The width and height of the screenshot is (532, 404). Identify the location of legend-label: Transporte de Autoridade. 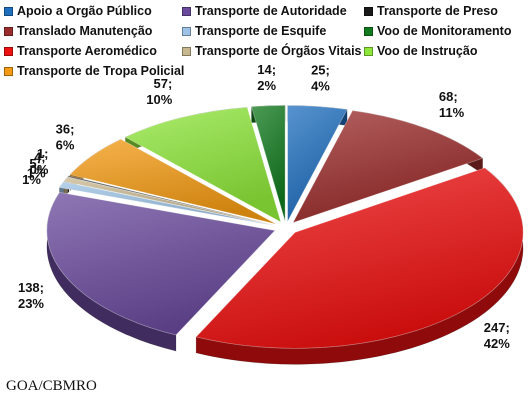
(271, 11).